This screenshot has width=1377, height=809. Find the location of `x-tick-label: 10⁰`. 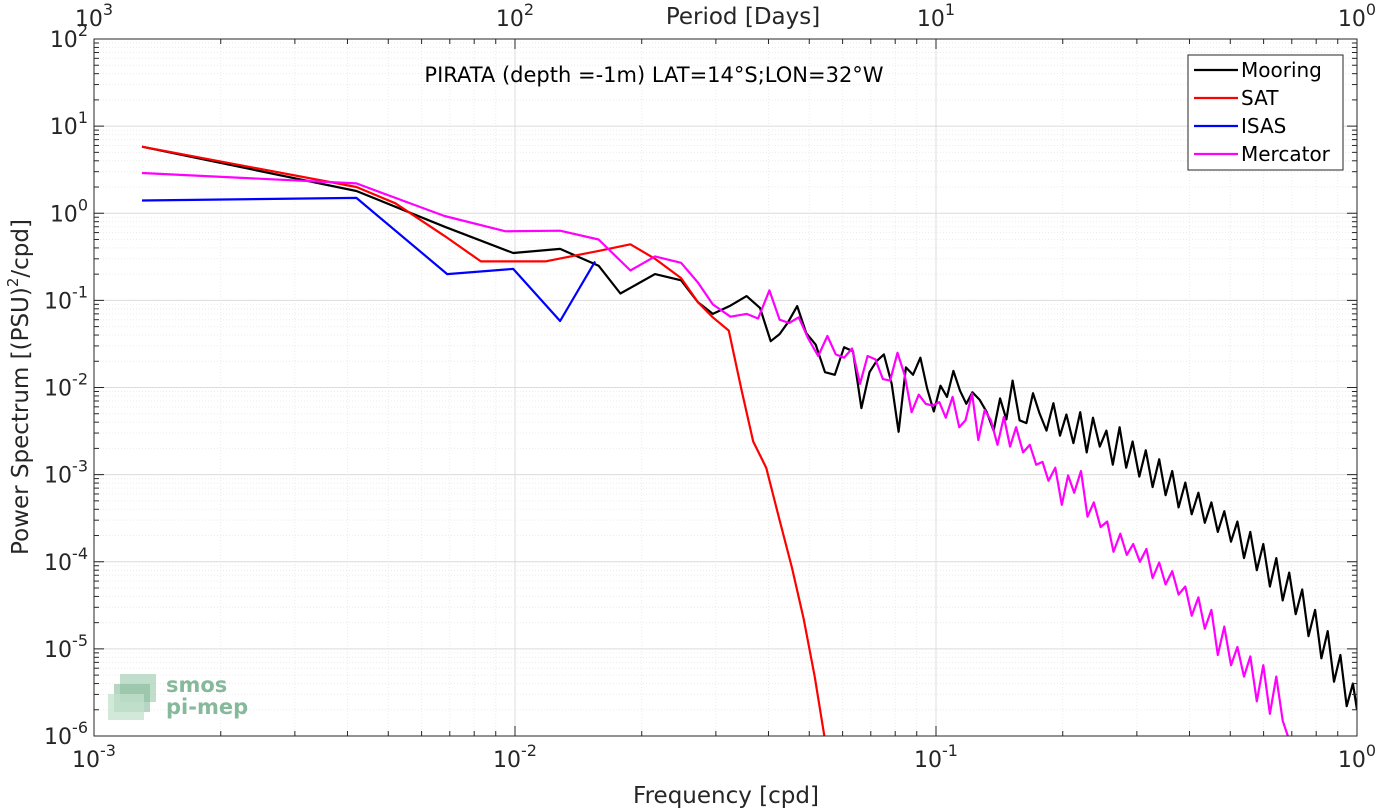

x-tick-label: 10⁰ is located at coordinates (1357, 757).